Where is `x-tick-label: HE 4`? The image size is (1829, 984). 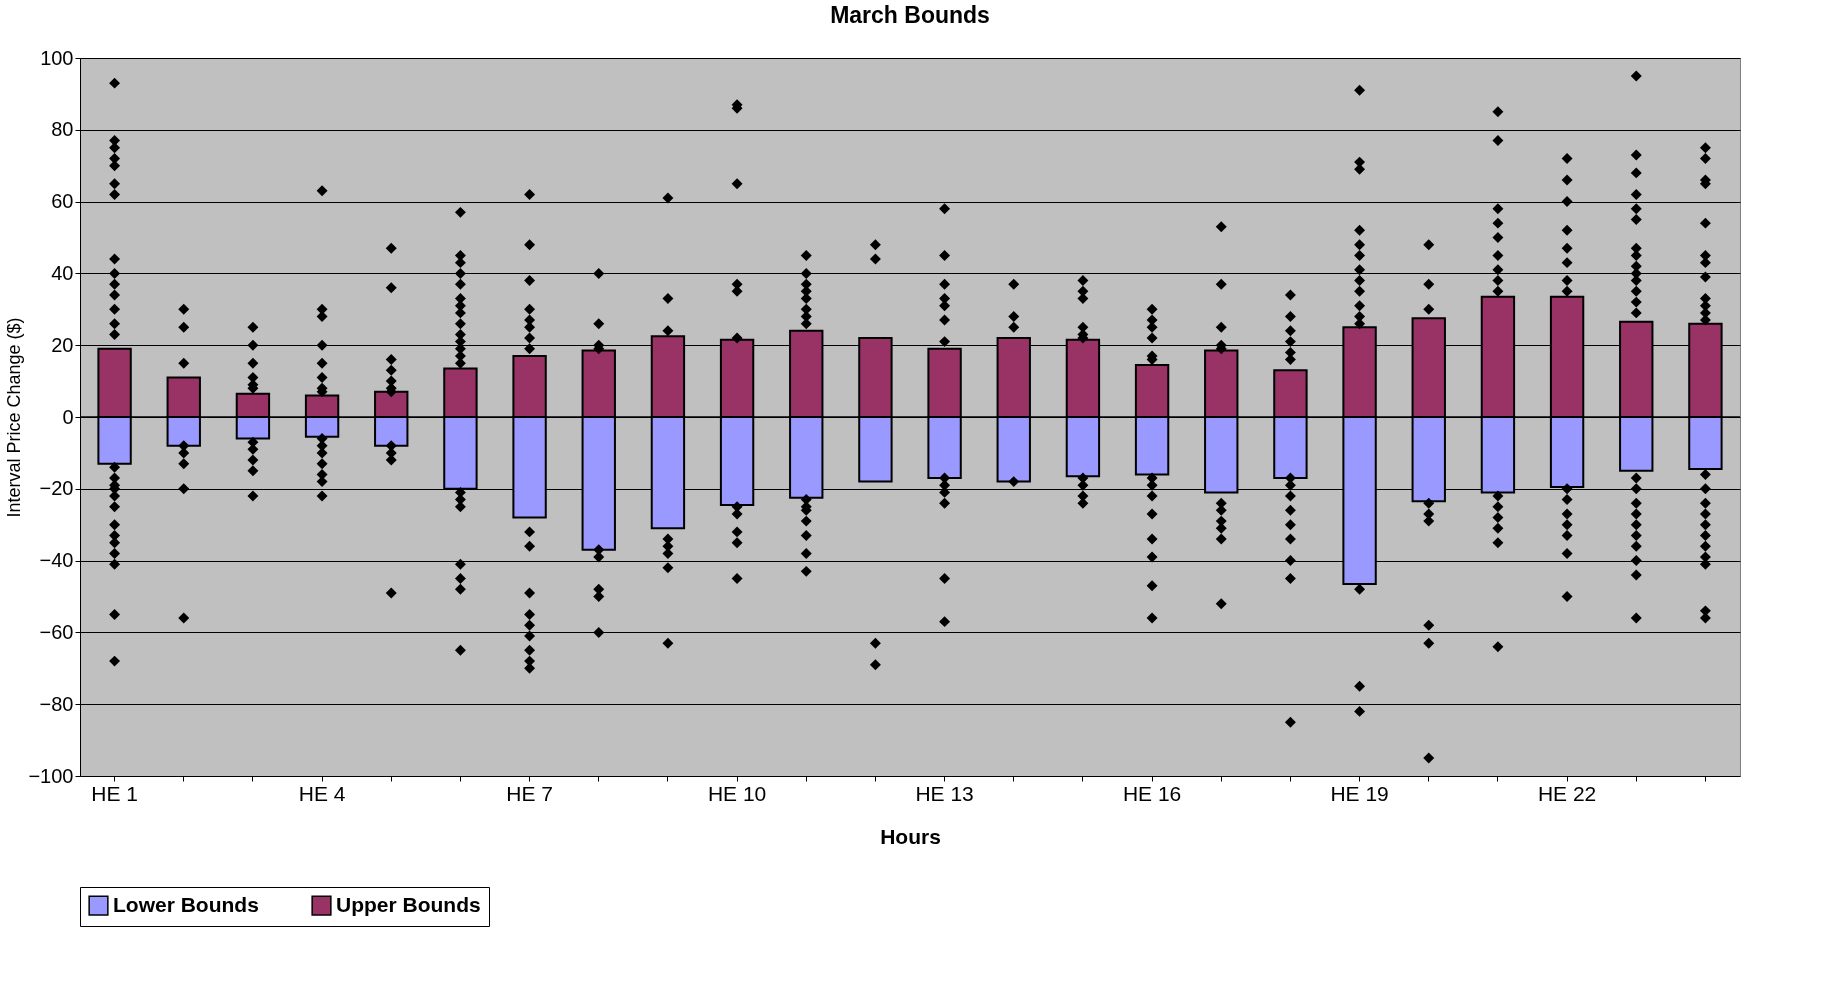 x-tick-label: HE 4 is located at coordinates (322, 793).